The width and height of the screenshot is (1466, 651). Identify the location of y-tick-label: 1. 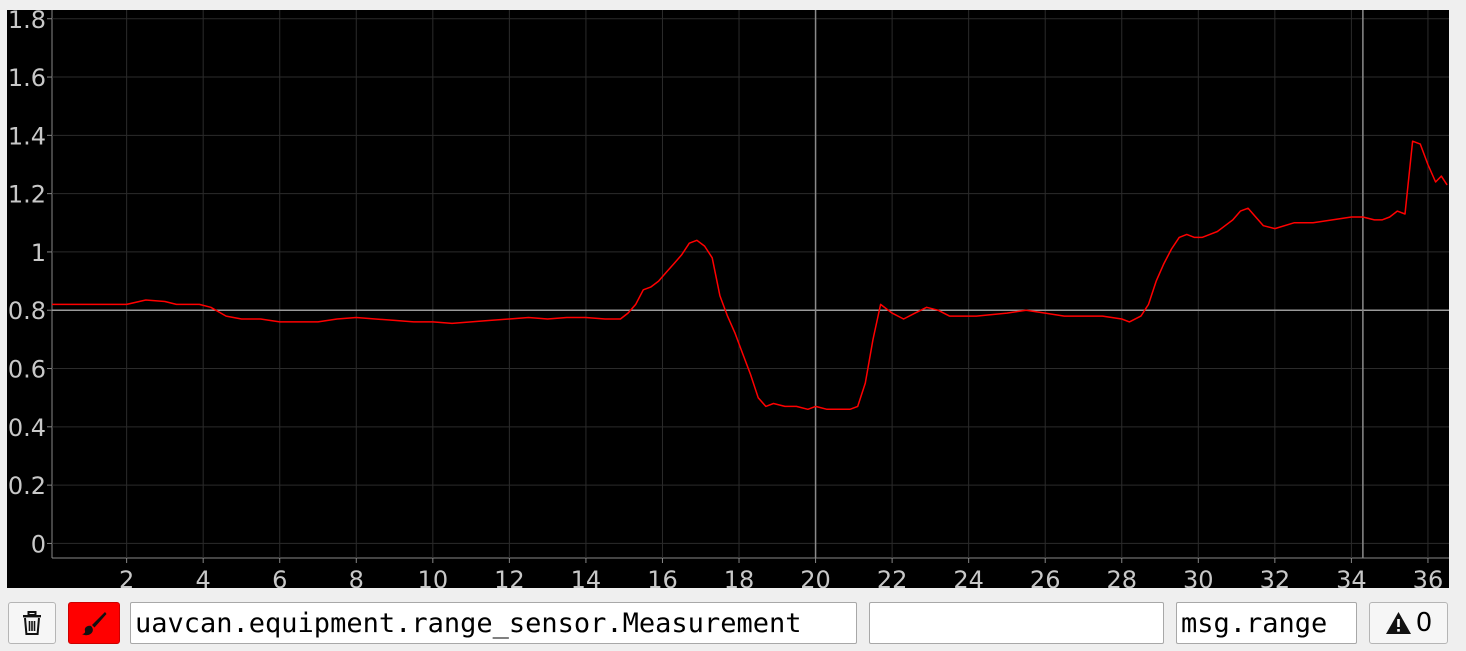
(38, 253).